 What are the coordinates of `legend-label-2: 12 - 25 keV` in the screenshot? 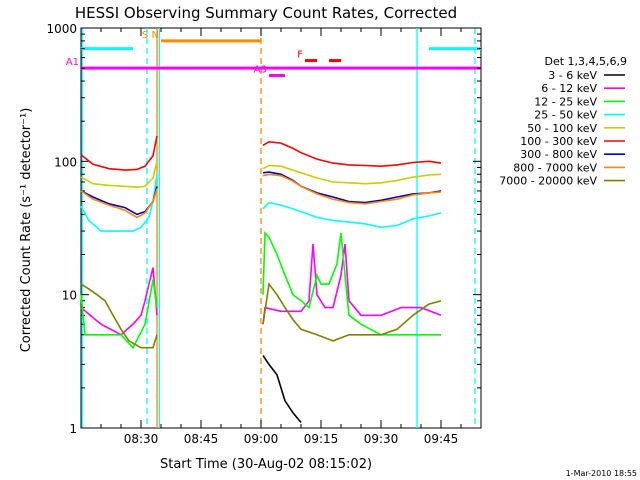 It's located at (565, 101).